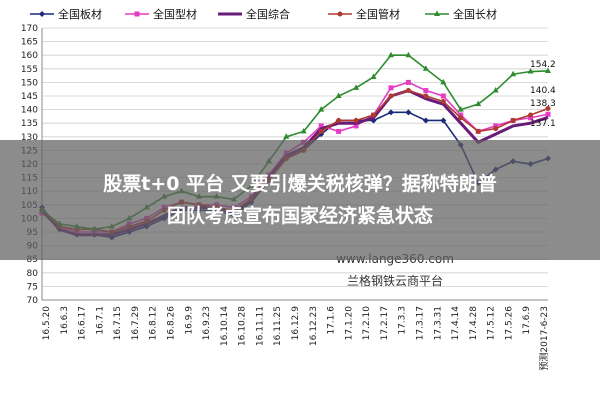 The image size is (600, 400). Describe the element at coordinates (367, 323) in the screenshot. I see `x-tick-label: 17.2.10` at that location.